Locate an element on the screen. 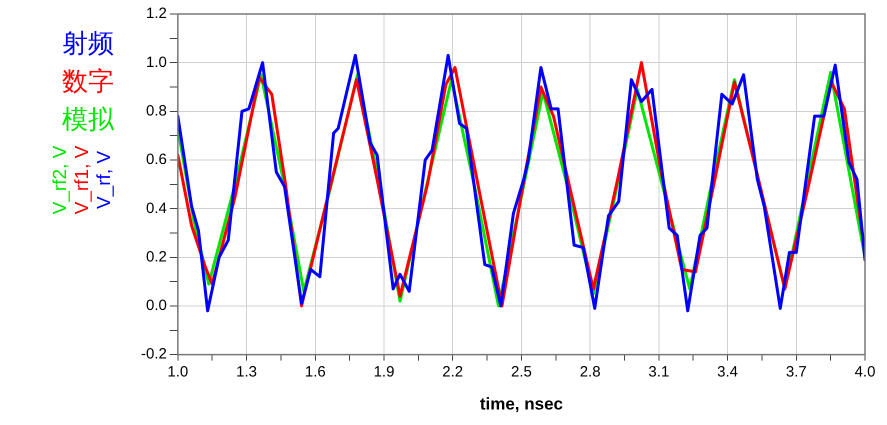 The image size is (887, 425). text: V_rf2, V is located at coordinates (61, 179).